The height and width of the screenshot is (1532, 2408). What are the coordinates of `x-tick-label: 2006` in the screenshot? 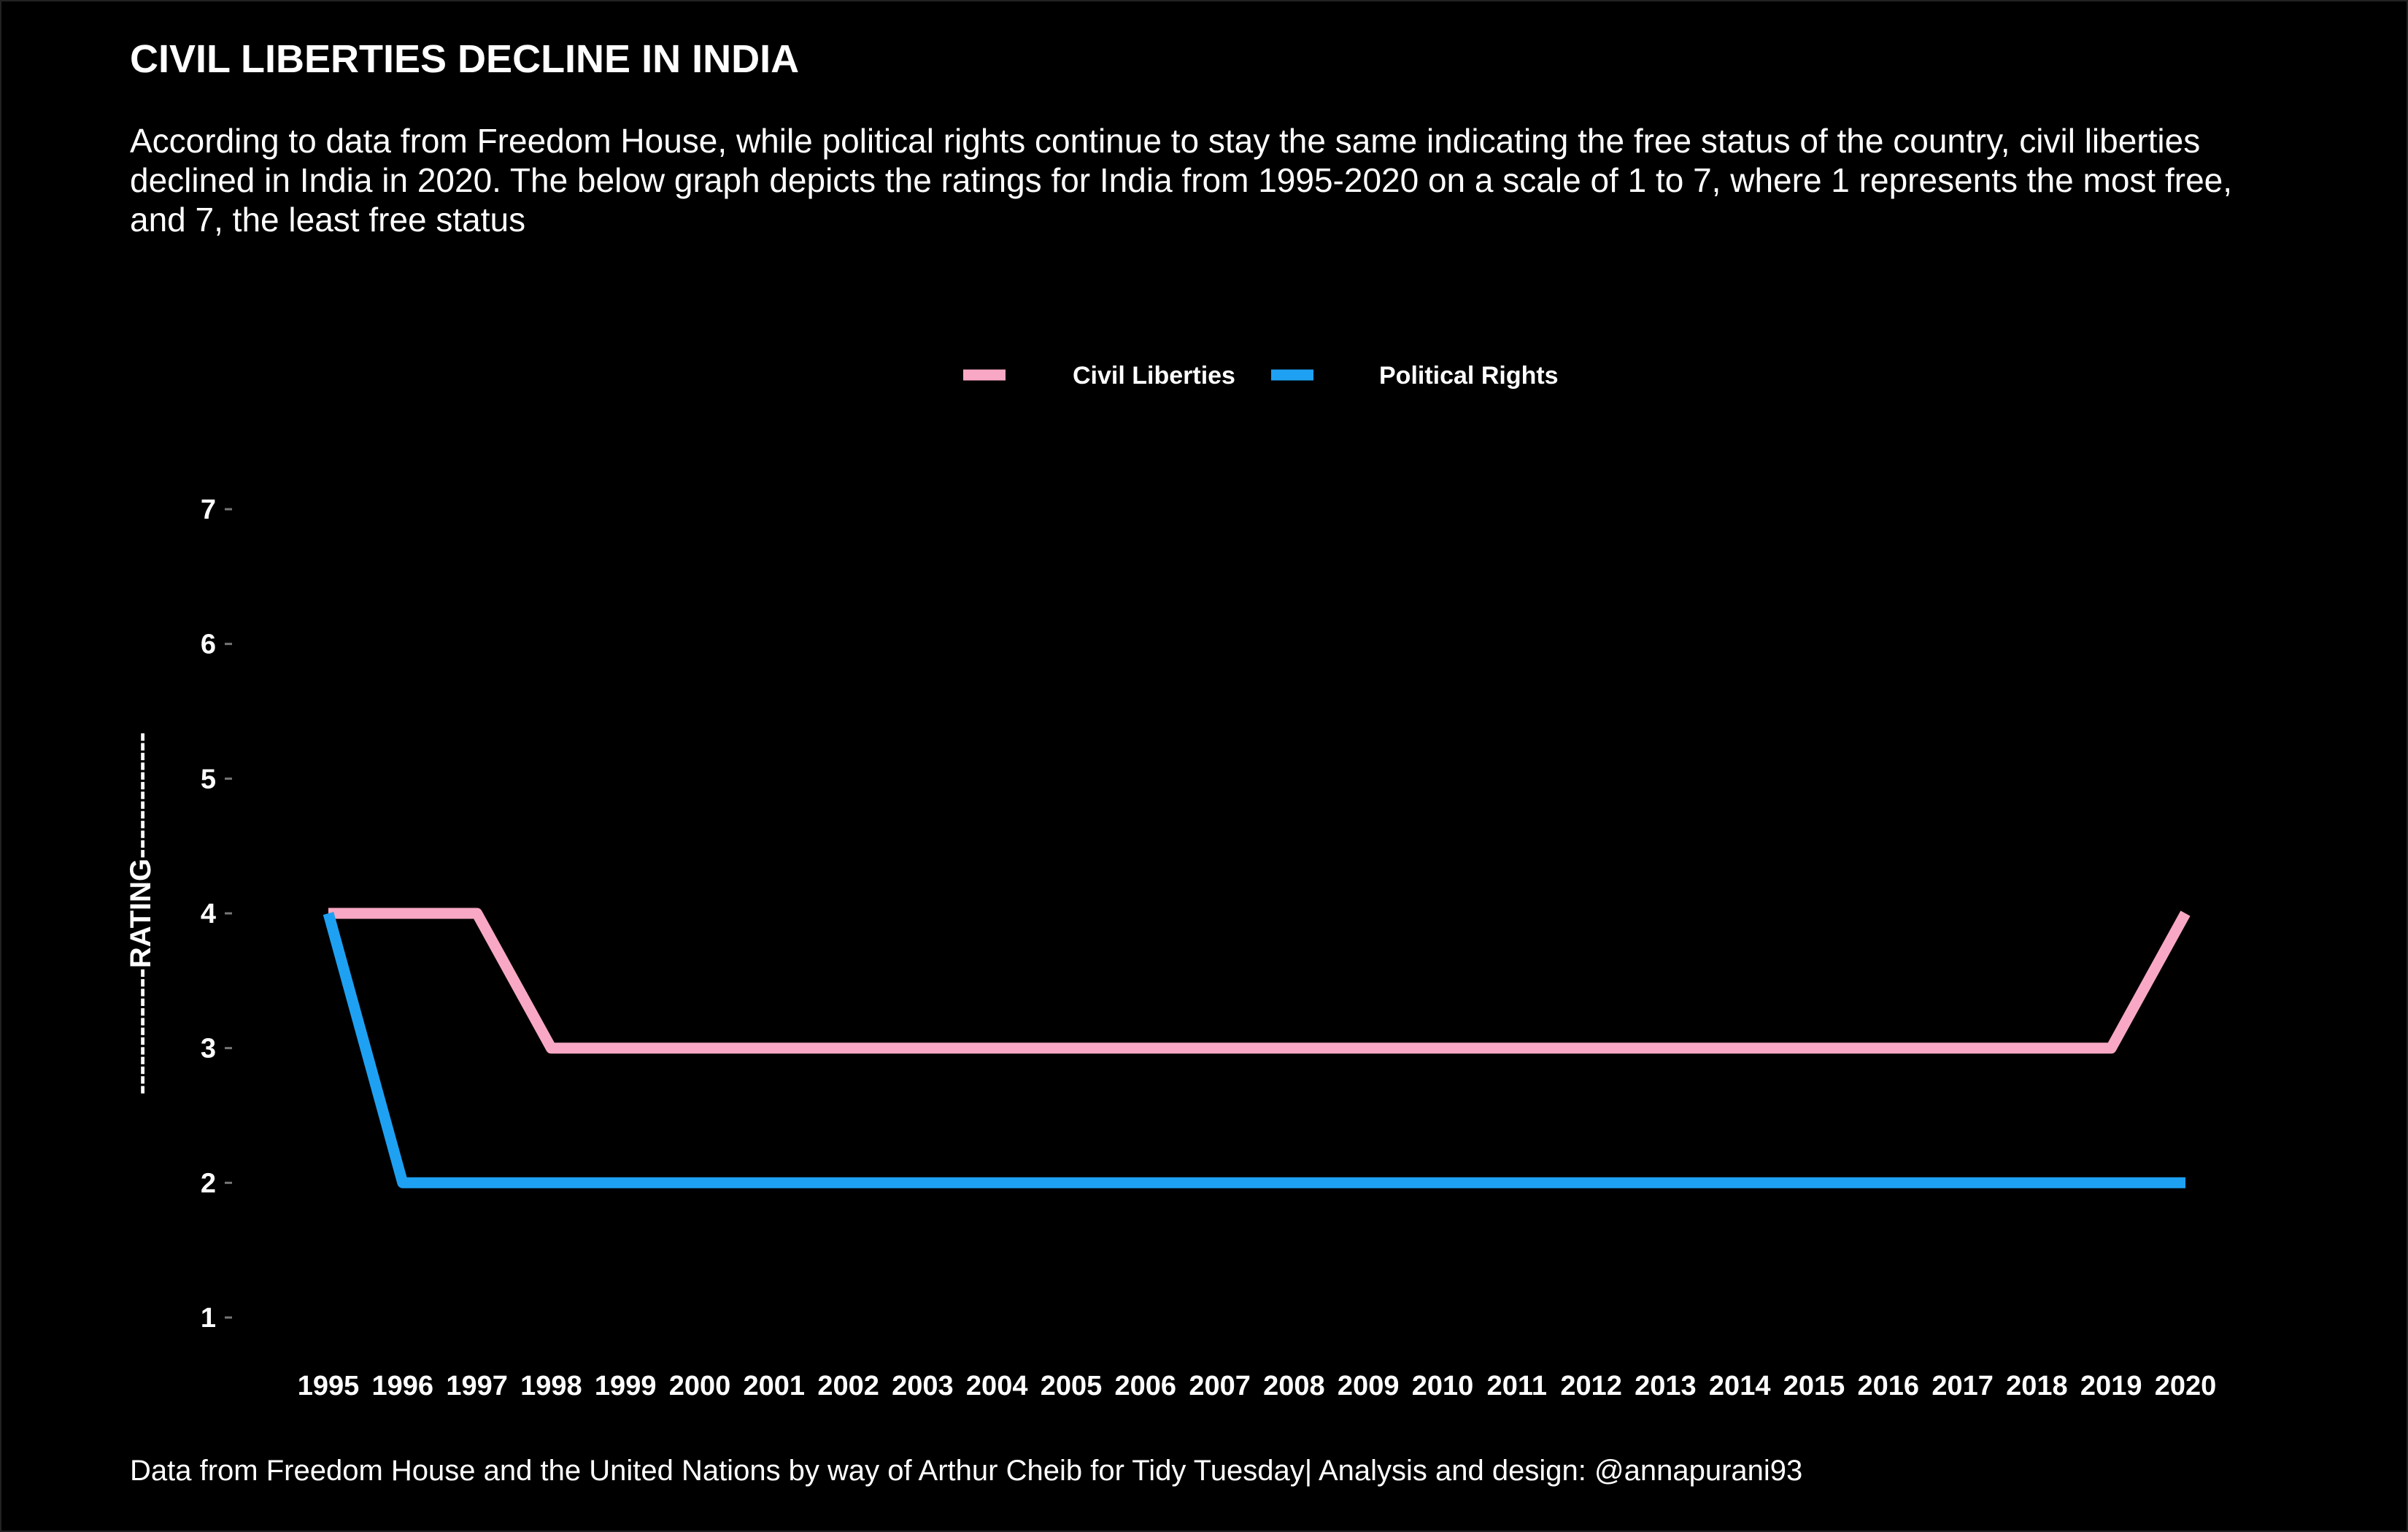 It's located at (1146, 1386).